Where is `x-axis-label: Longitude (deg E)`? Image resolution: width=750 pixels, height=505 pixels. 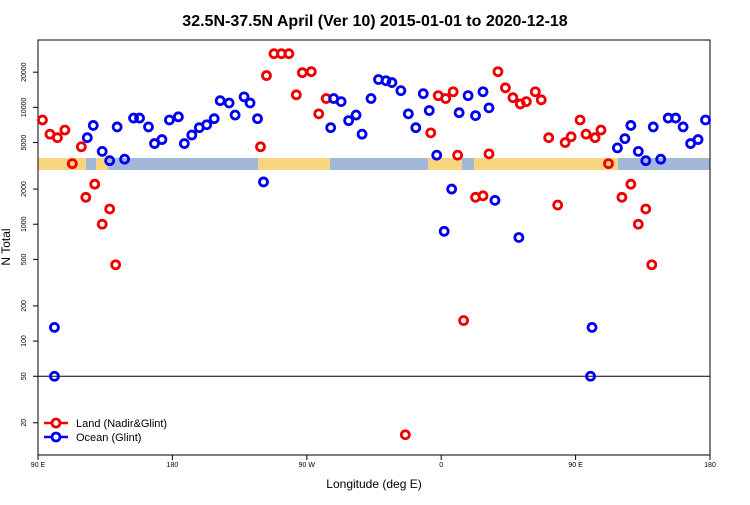
x-axis-label: Longitude (deg E) is located at coordinates (373, 484).